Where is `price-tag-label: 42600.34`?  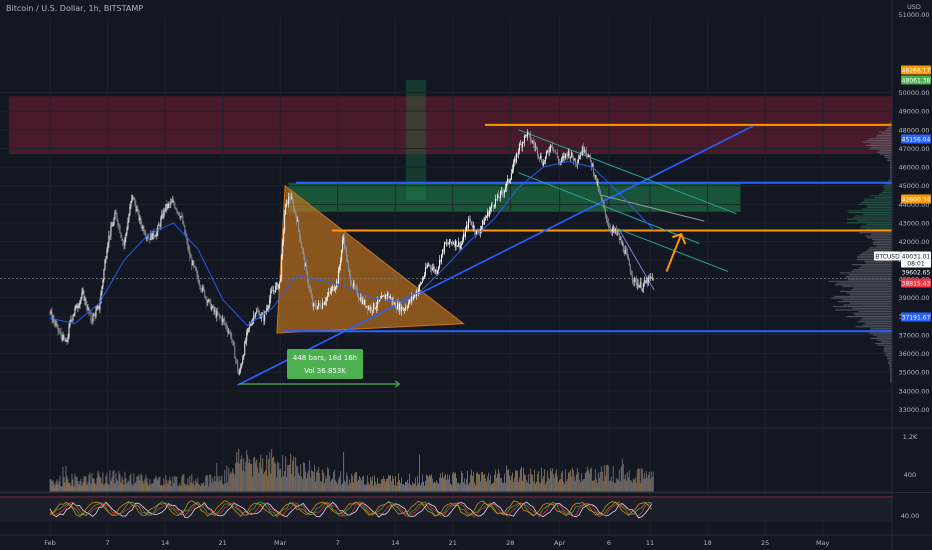 price-tag-label: 42600.34 is located at coordinates (916, 199).